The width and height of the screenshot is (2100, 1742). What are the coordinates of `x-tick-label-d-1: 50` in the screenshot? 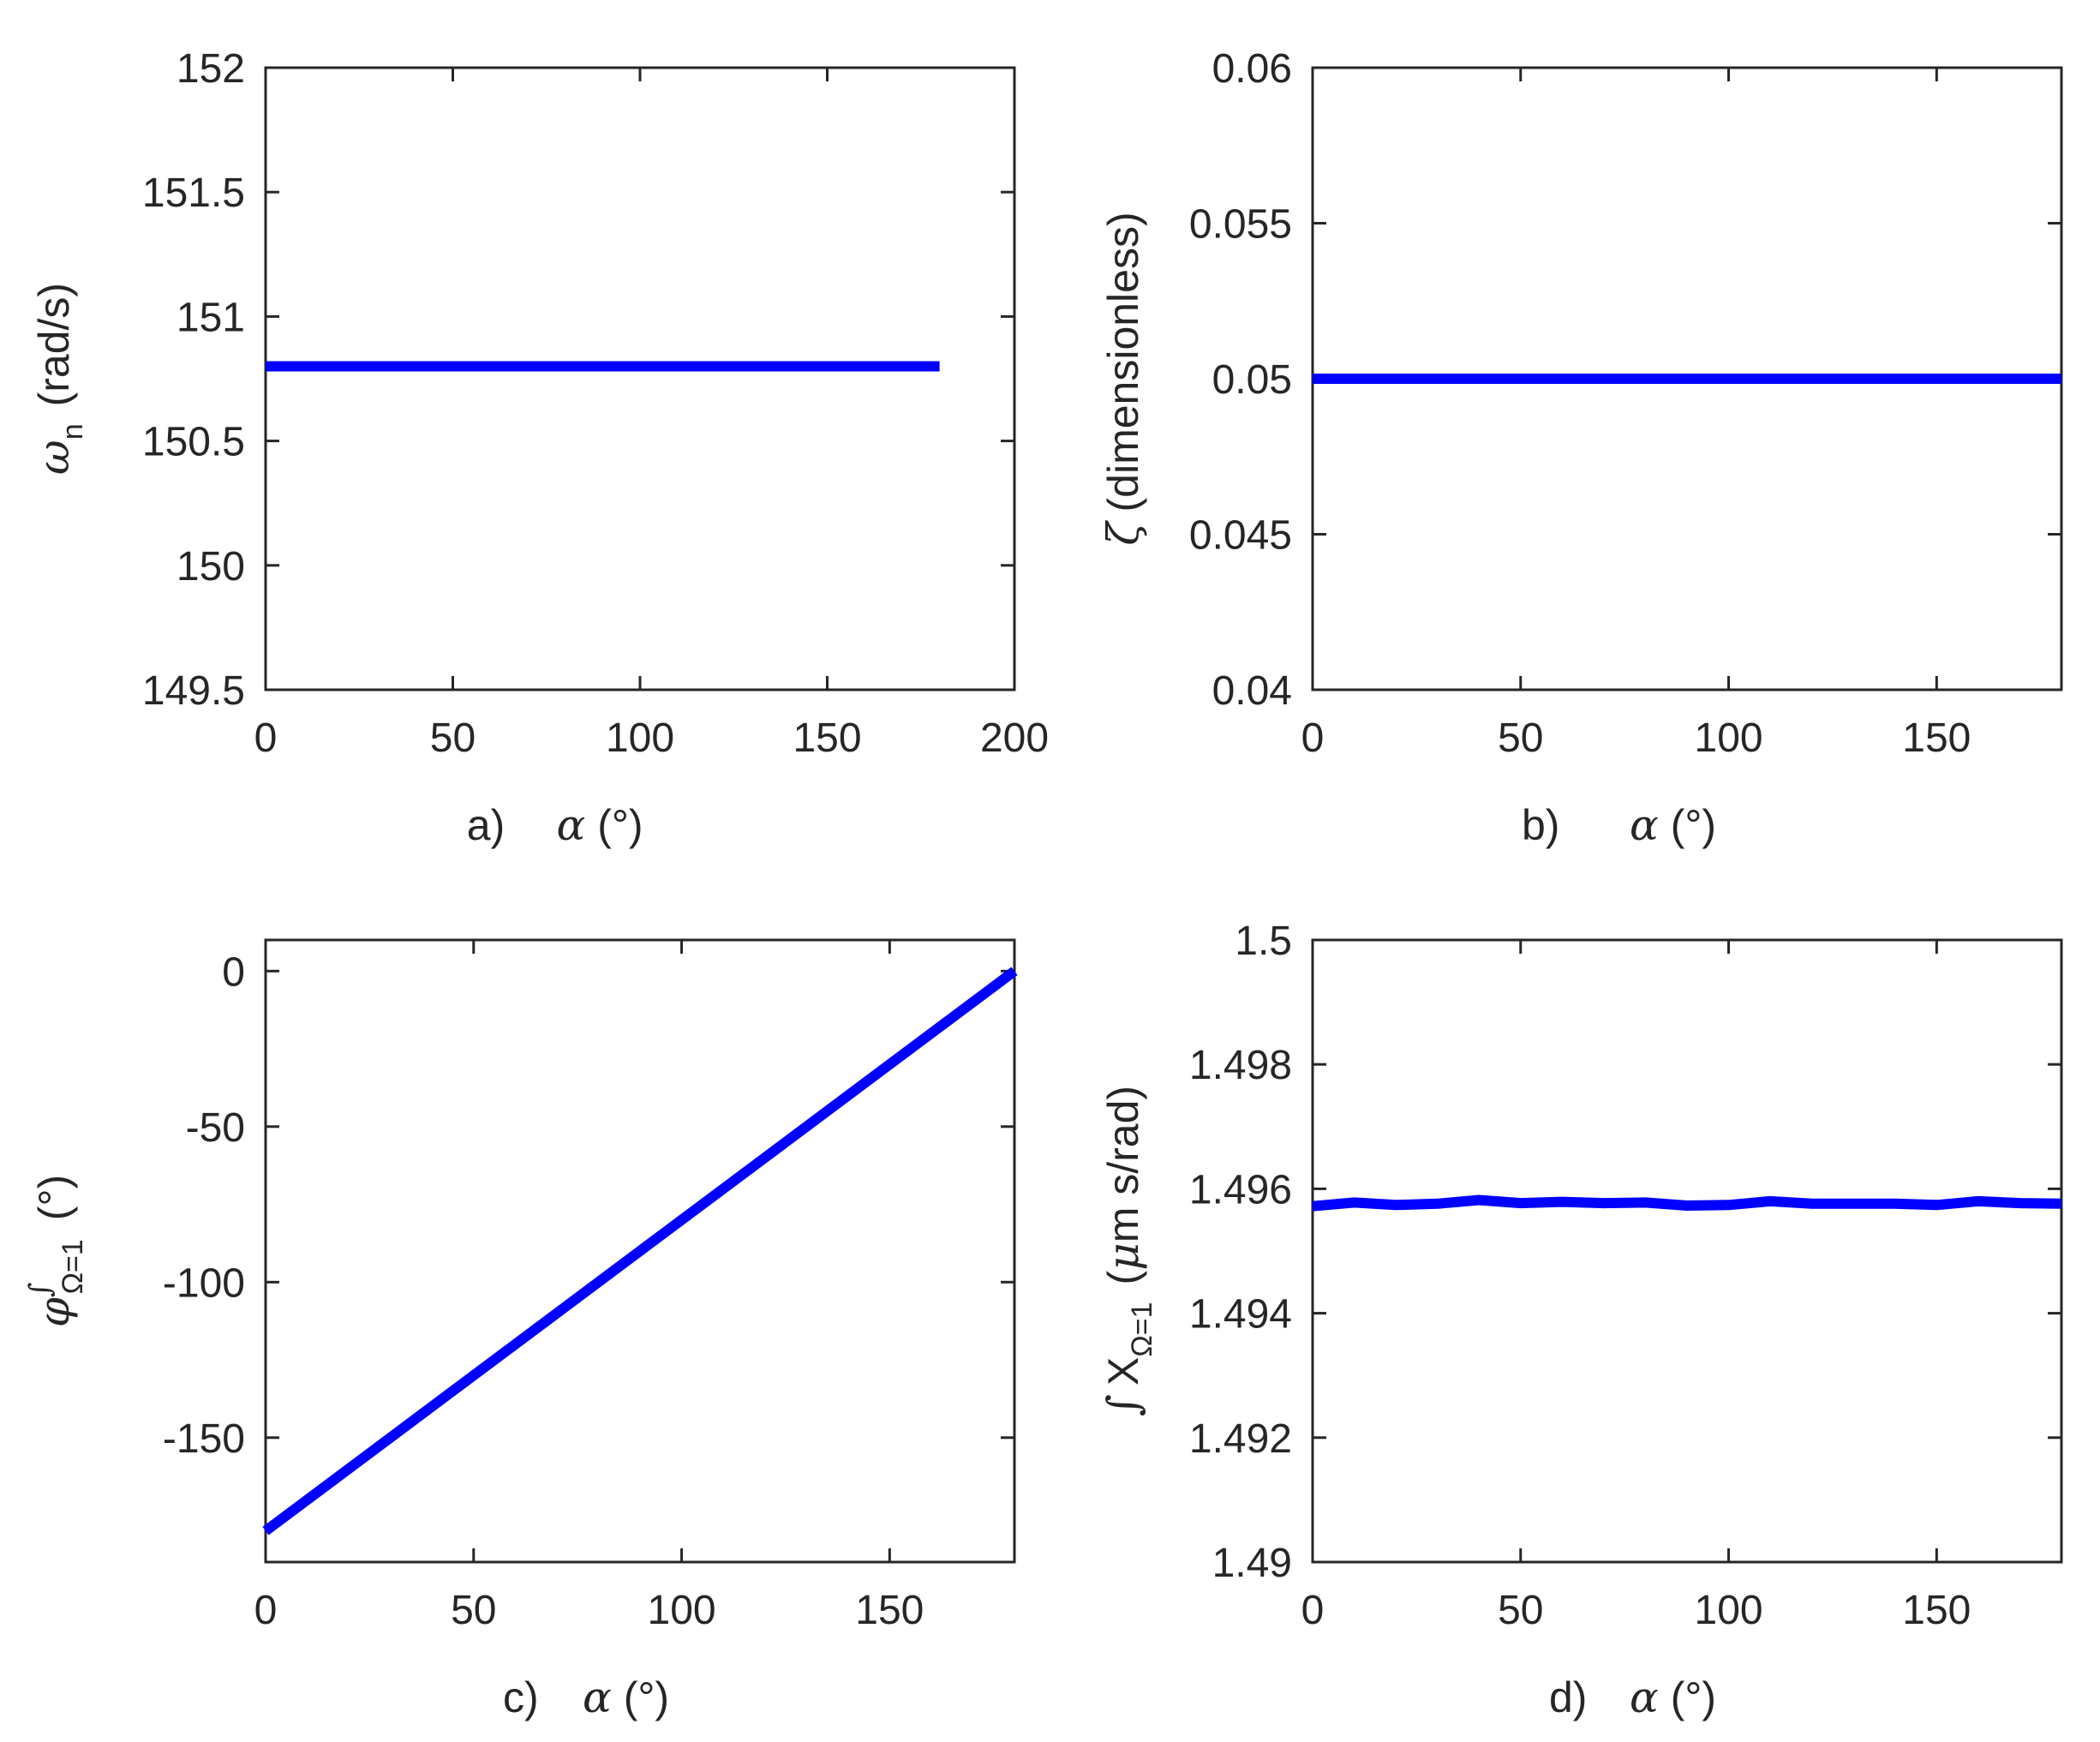 It's located at (1520, 1610).